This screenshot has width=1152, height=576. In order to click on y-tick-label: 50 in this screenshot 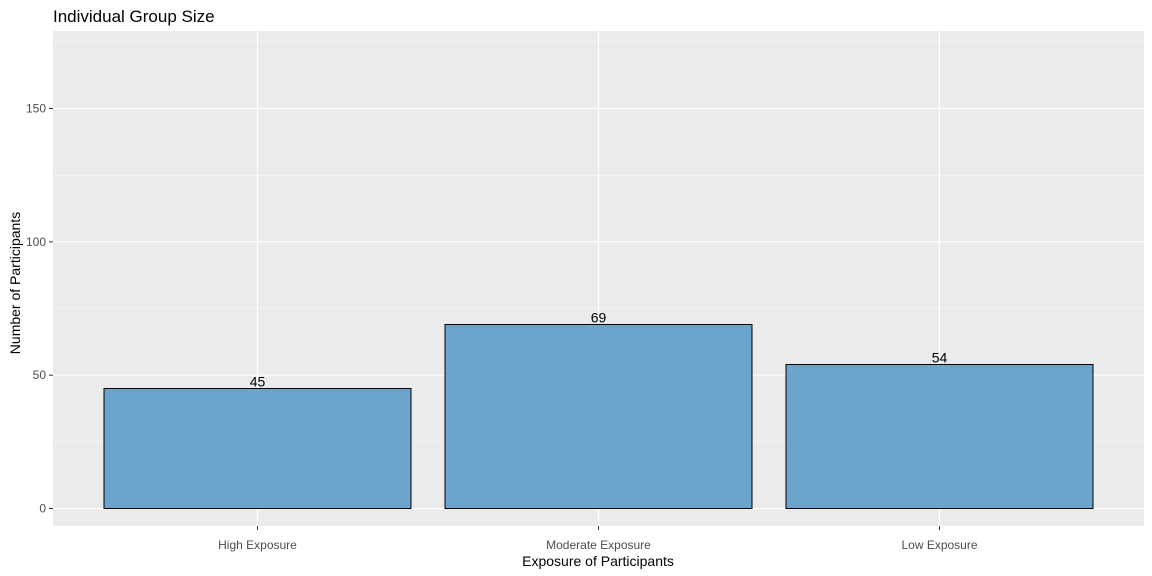, I will do `click(40, 375)`.